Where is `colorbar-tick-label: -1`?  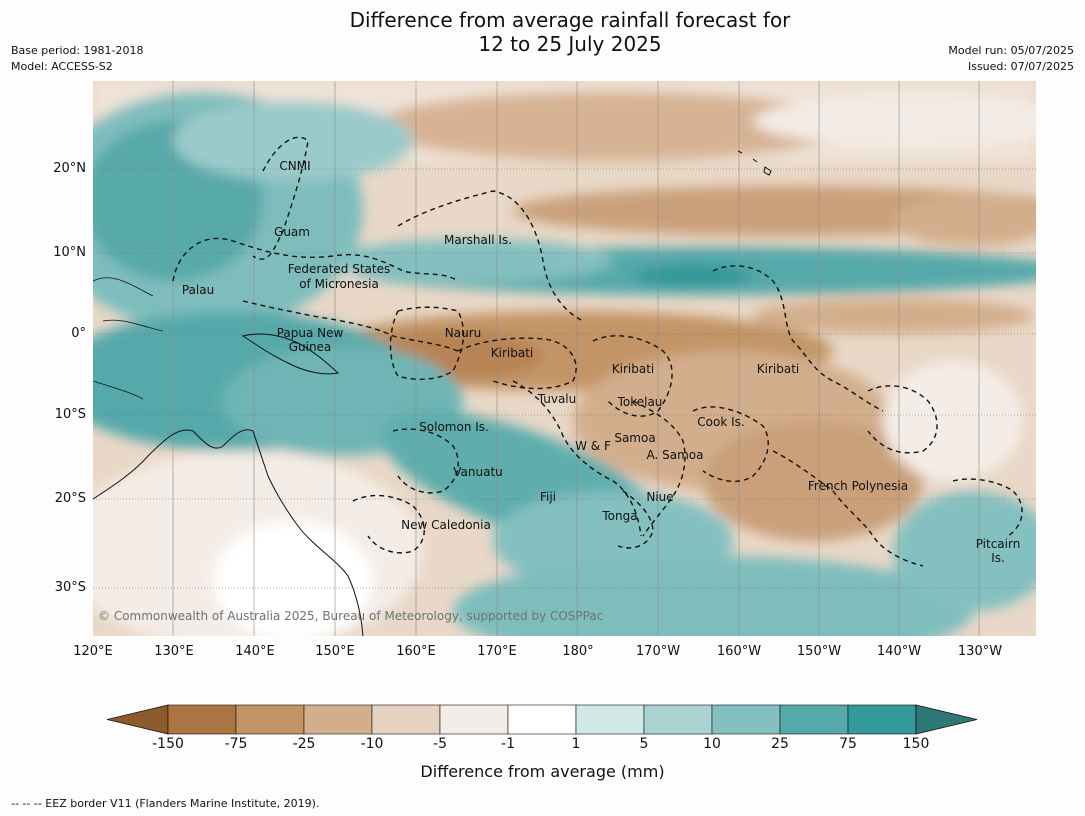 colorbar-tick-label: -1 is located at coordinates (508, 744).